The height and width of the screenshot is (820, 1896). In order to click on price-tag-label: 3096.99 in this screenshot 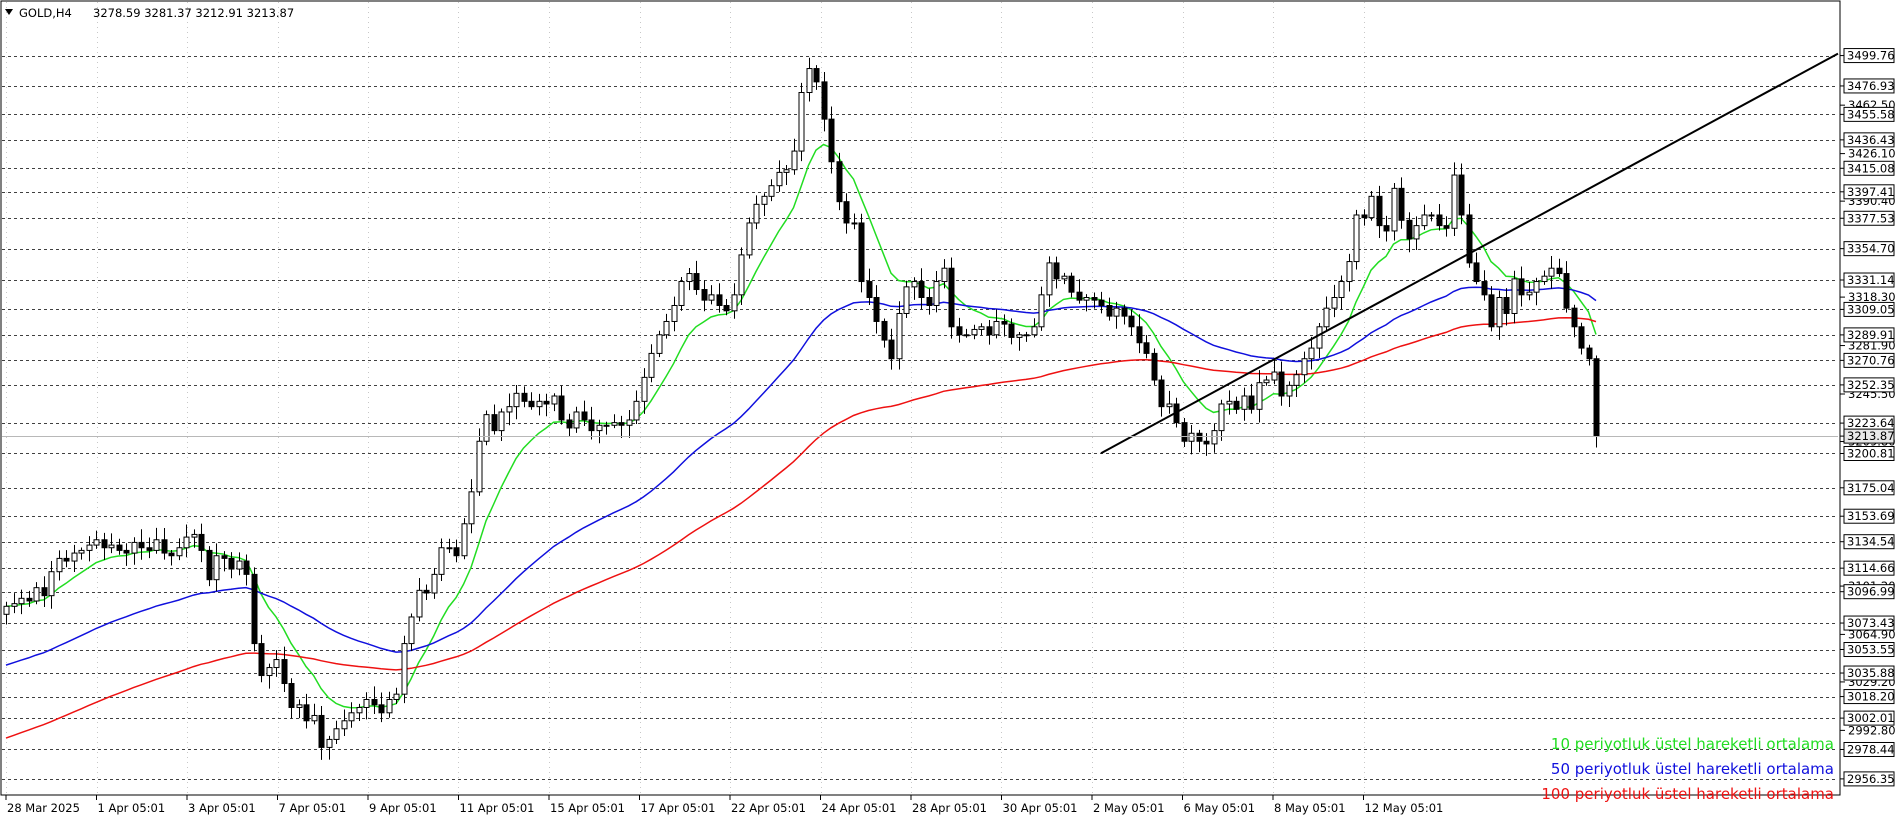, I will do `click(1871, 592)`.